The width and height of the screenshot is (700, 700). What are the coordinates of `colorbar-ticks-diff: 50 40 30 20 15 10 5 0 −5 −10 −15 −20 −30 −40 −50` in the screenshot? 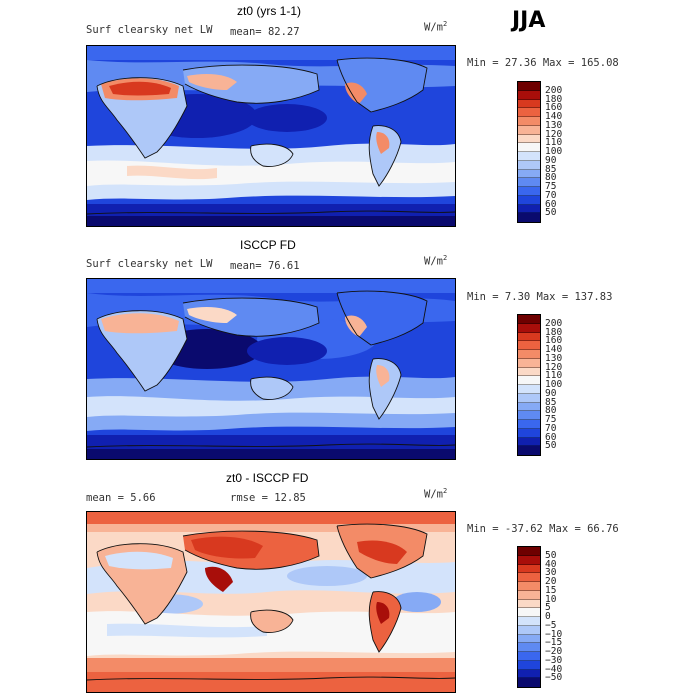 It's located at (575, 617).